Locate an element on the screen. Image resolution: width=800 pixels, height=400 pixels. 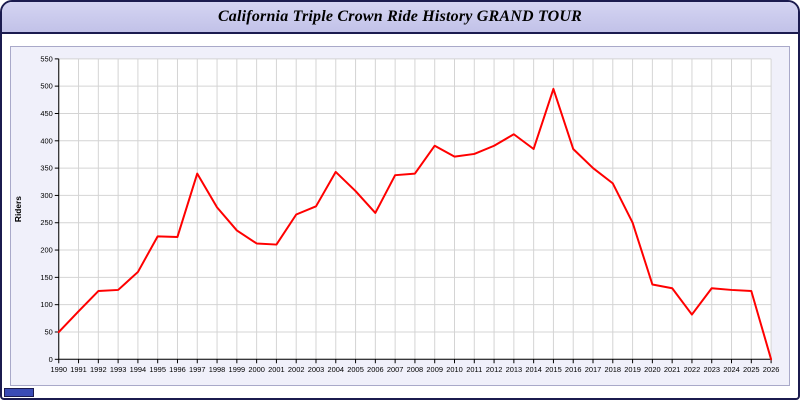
x-tick-label: 2011 is located at coordinates (474, 369).